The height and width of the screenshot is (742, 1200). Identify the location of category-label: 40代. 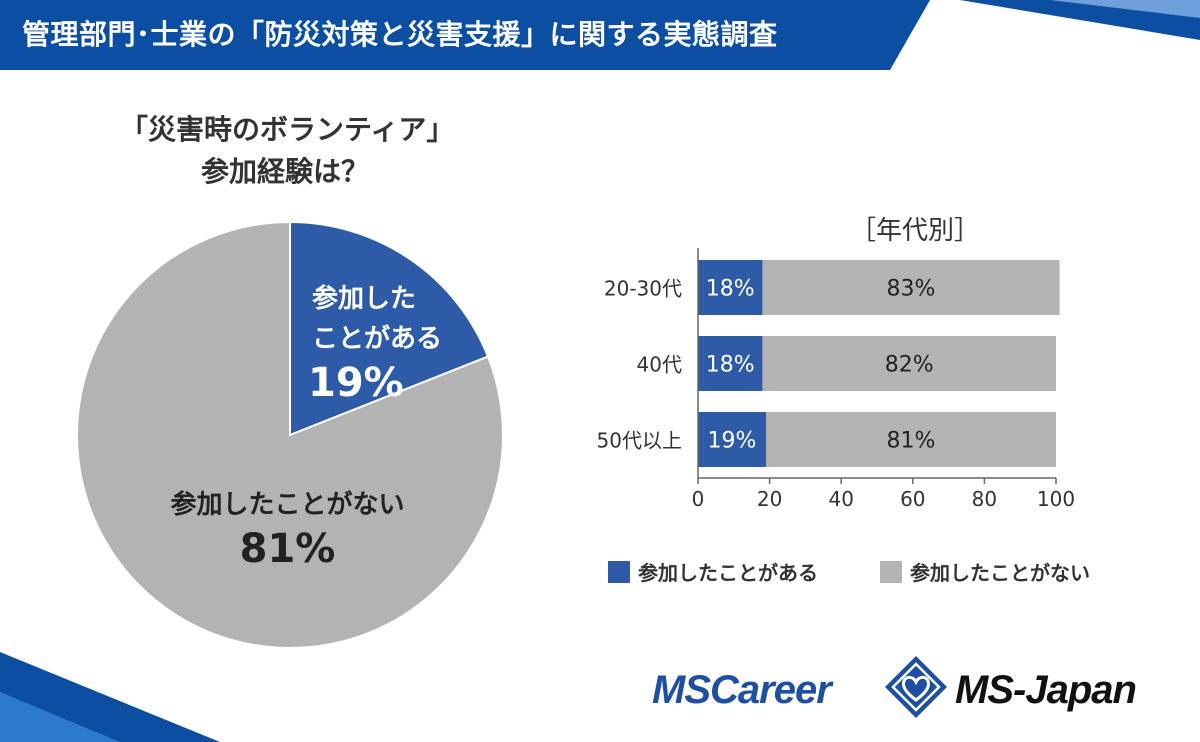
(659, 365).